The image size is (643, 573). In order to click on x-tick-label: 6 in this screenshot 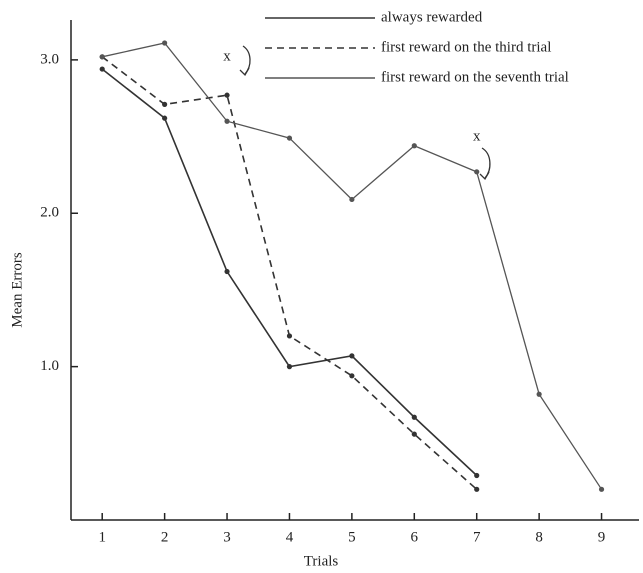, I will do `click(415, 537)`.